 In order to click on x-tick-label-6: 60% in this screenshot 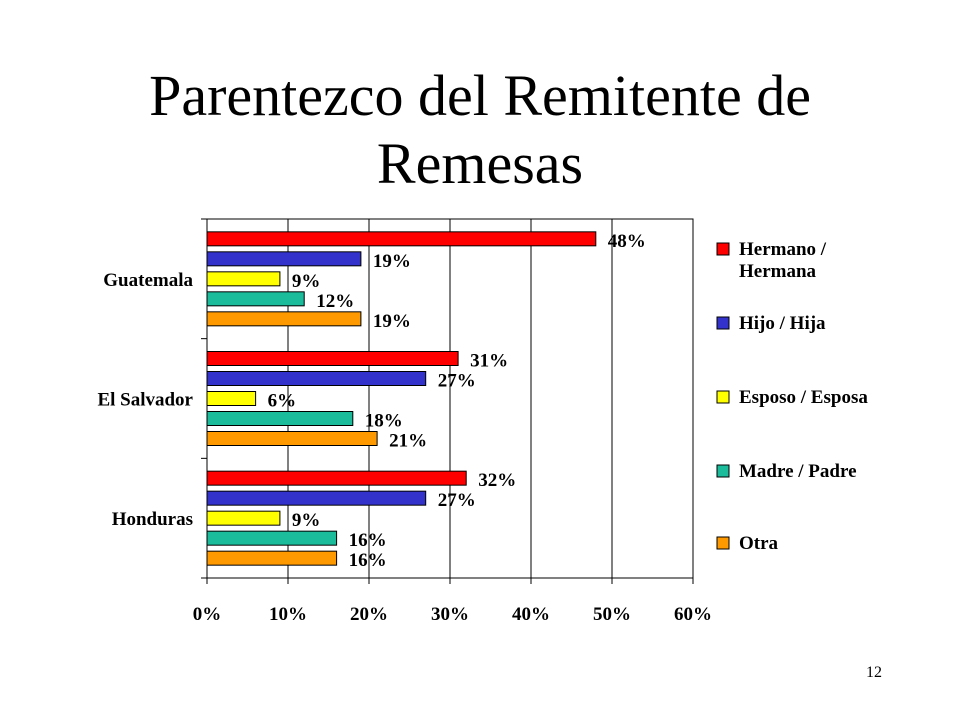, I will do `click(693, 614)`.